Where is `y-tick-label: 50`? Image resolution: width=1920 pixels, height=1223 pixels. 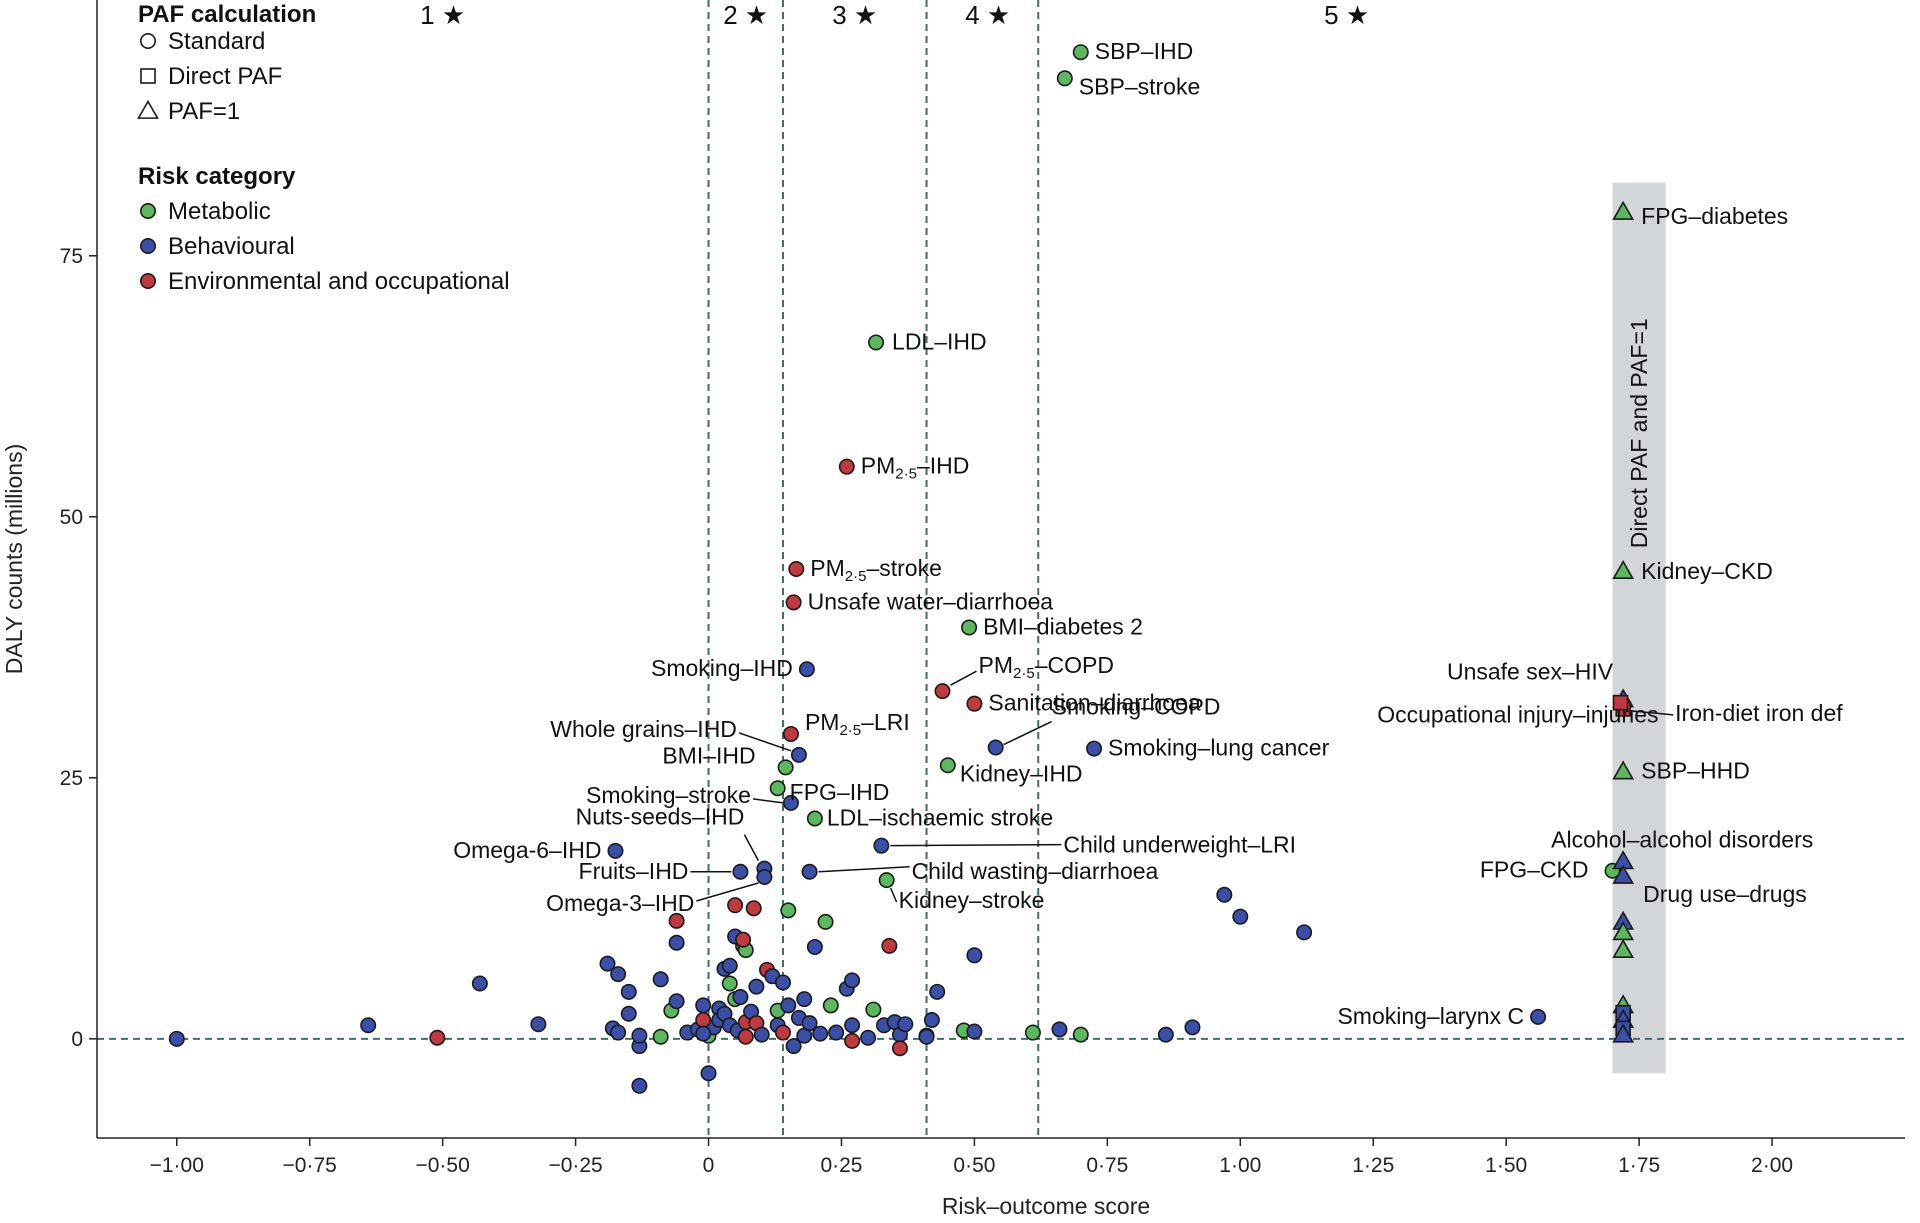
y-tick-label: 50 is located at coordinates (71, 517).